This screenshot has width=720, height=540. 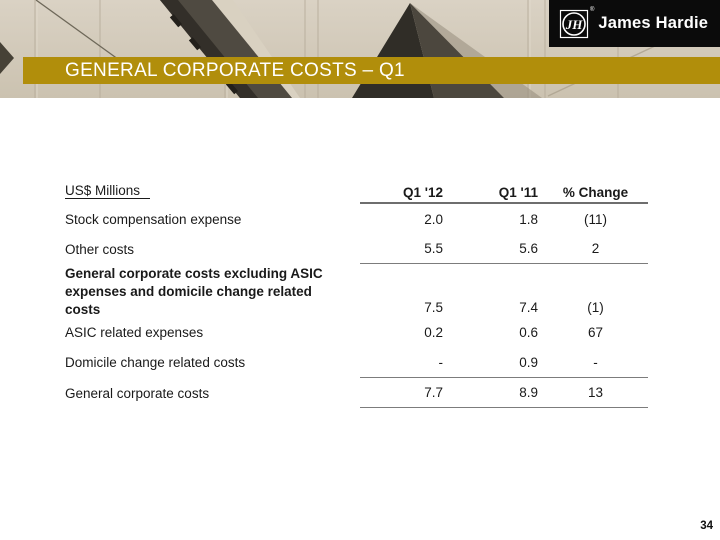 What do you see at coordinates (235, 70) in the screenshot?
I see `slide-title: GENERAL CORPORATE COSTS – Q1` at bounding box center [235, 70].